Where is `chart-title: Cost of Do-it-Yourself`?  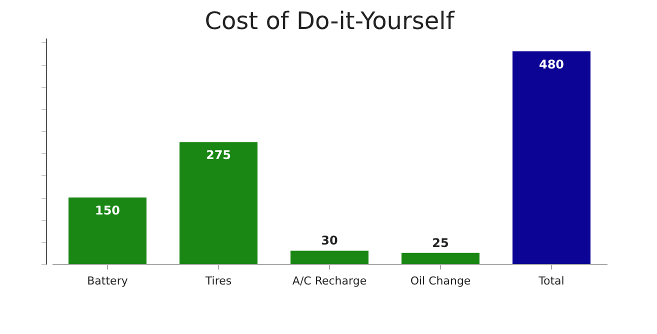
chart-title: Cost of Do-it-Yourself is located at coordinates (329, 21).